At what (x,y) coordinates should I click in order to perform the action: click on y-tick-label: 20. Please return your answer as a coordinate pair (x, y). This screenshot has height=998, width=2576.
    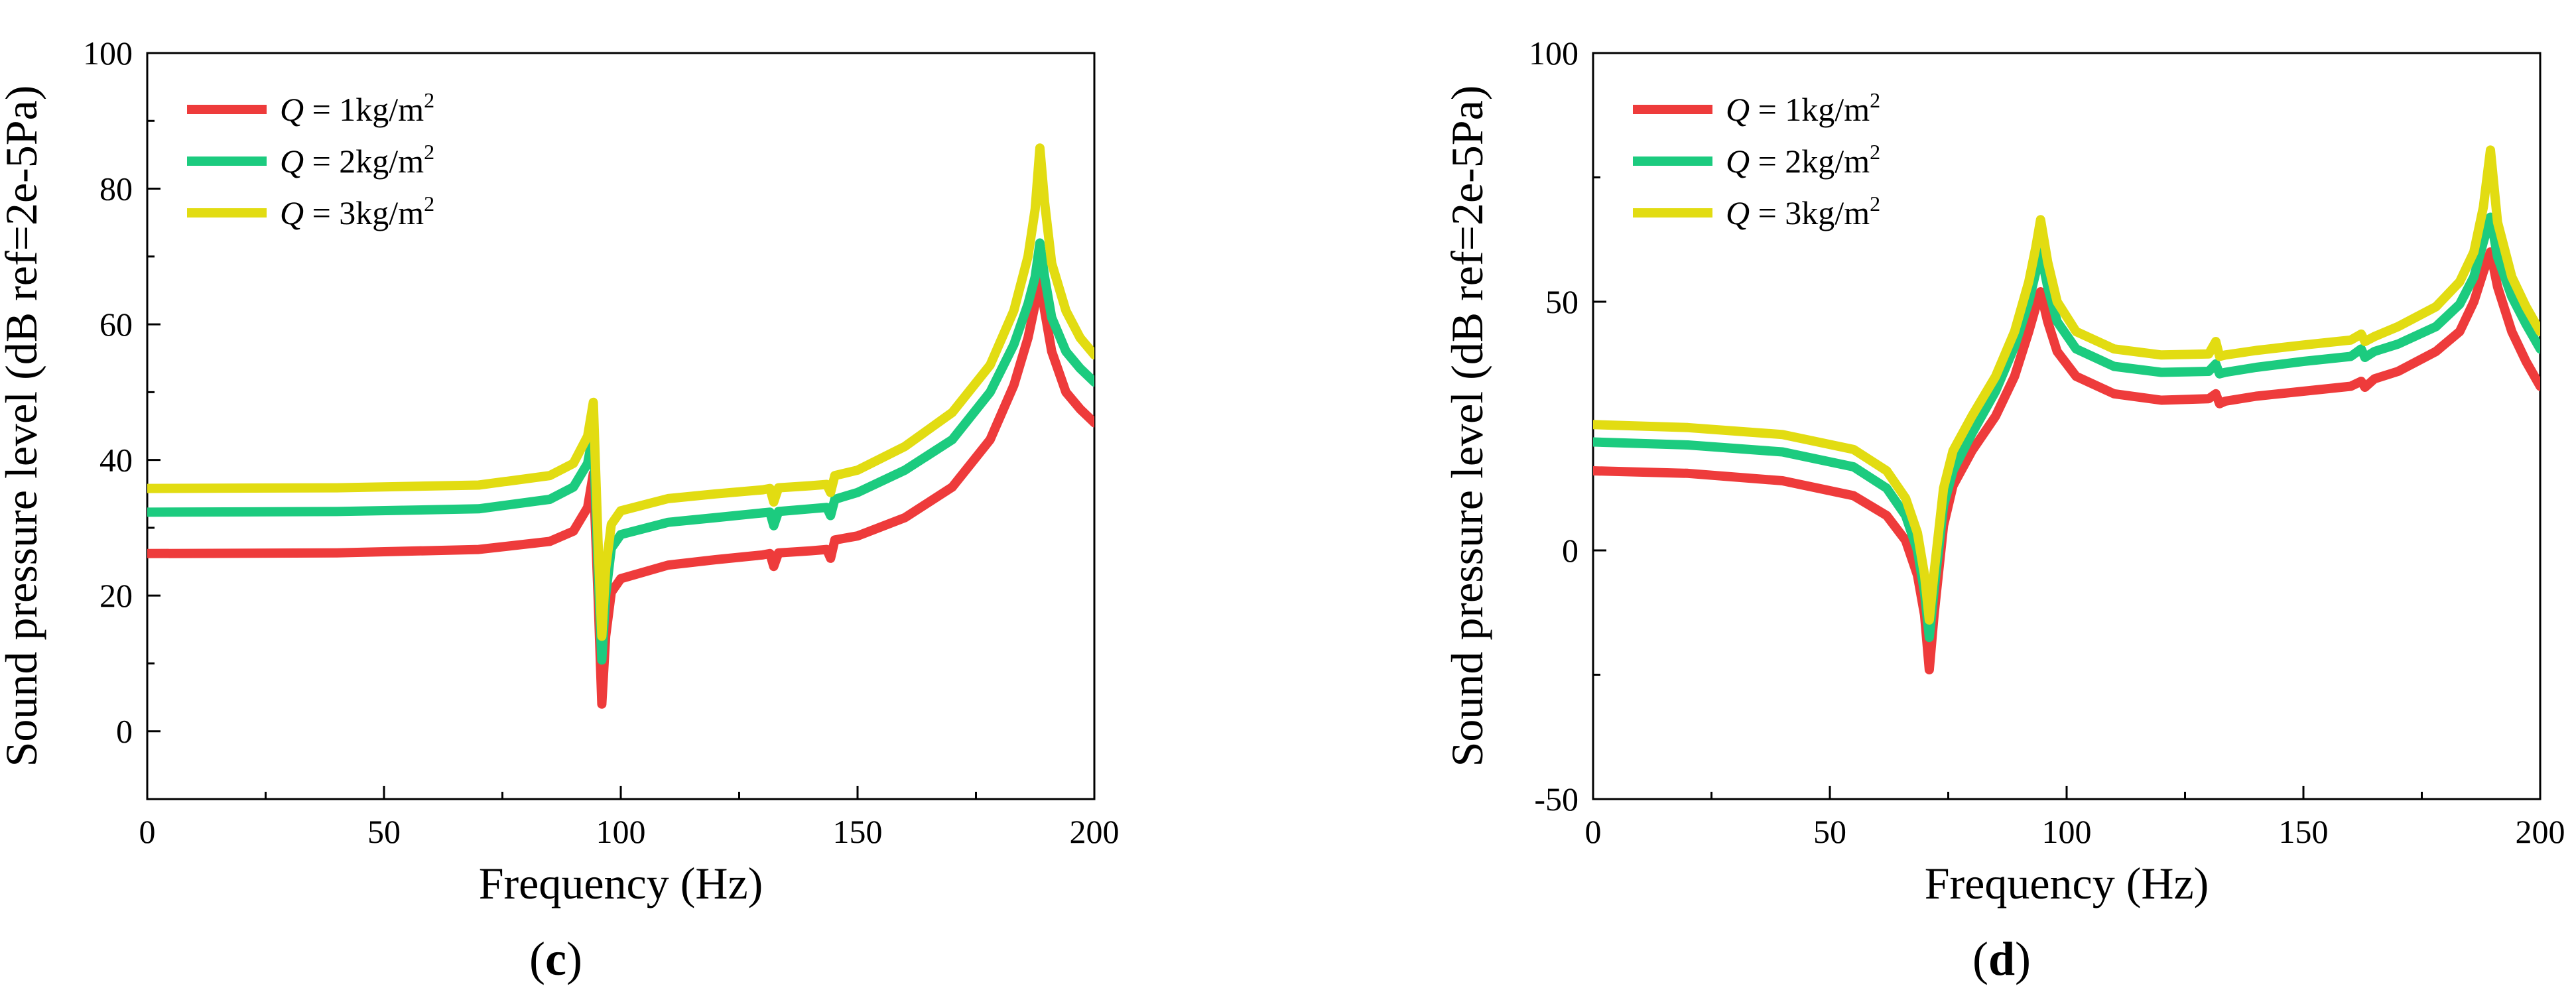
    Looking at the image, I should click on (116, 595).